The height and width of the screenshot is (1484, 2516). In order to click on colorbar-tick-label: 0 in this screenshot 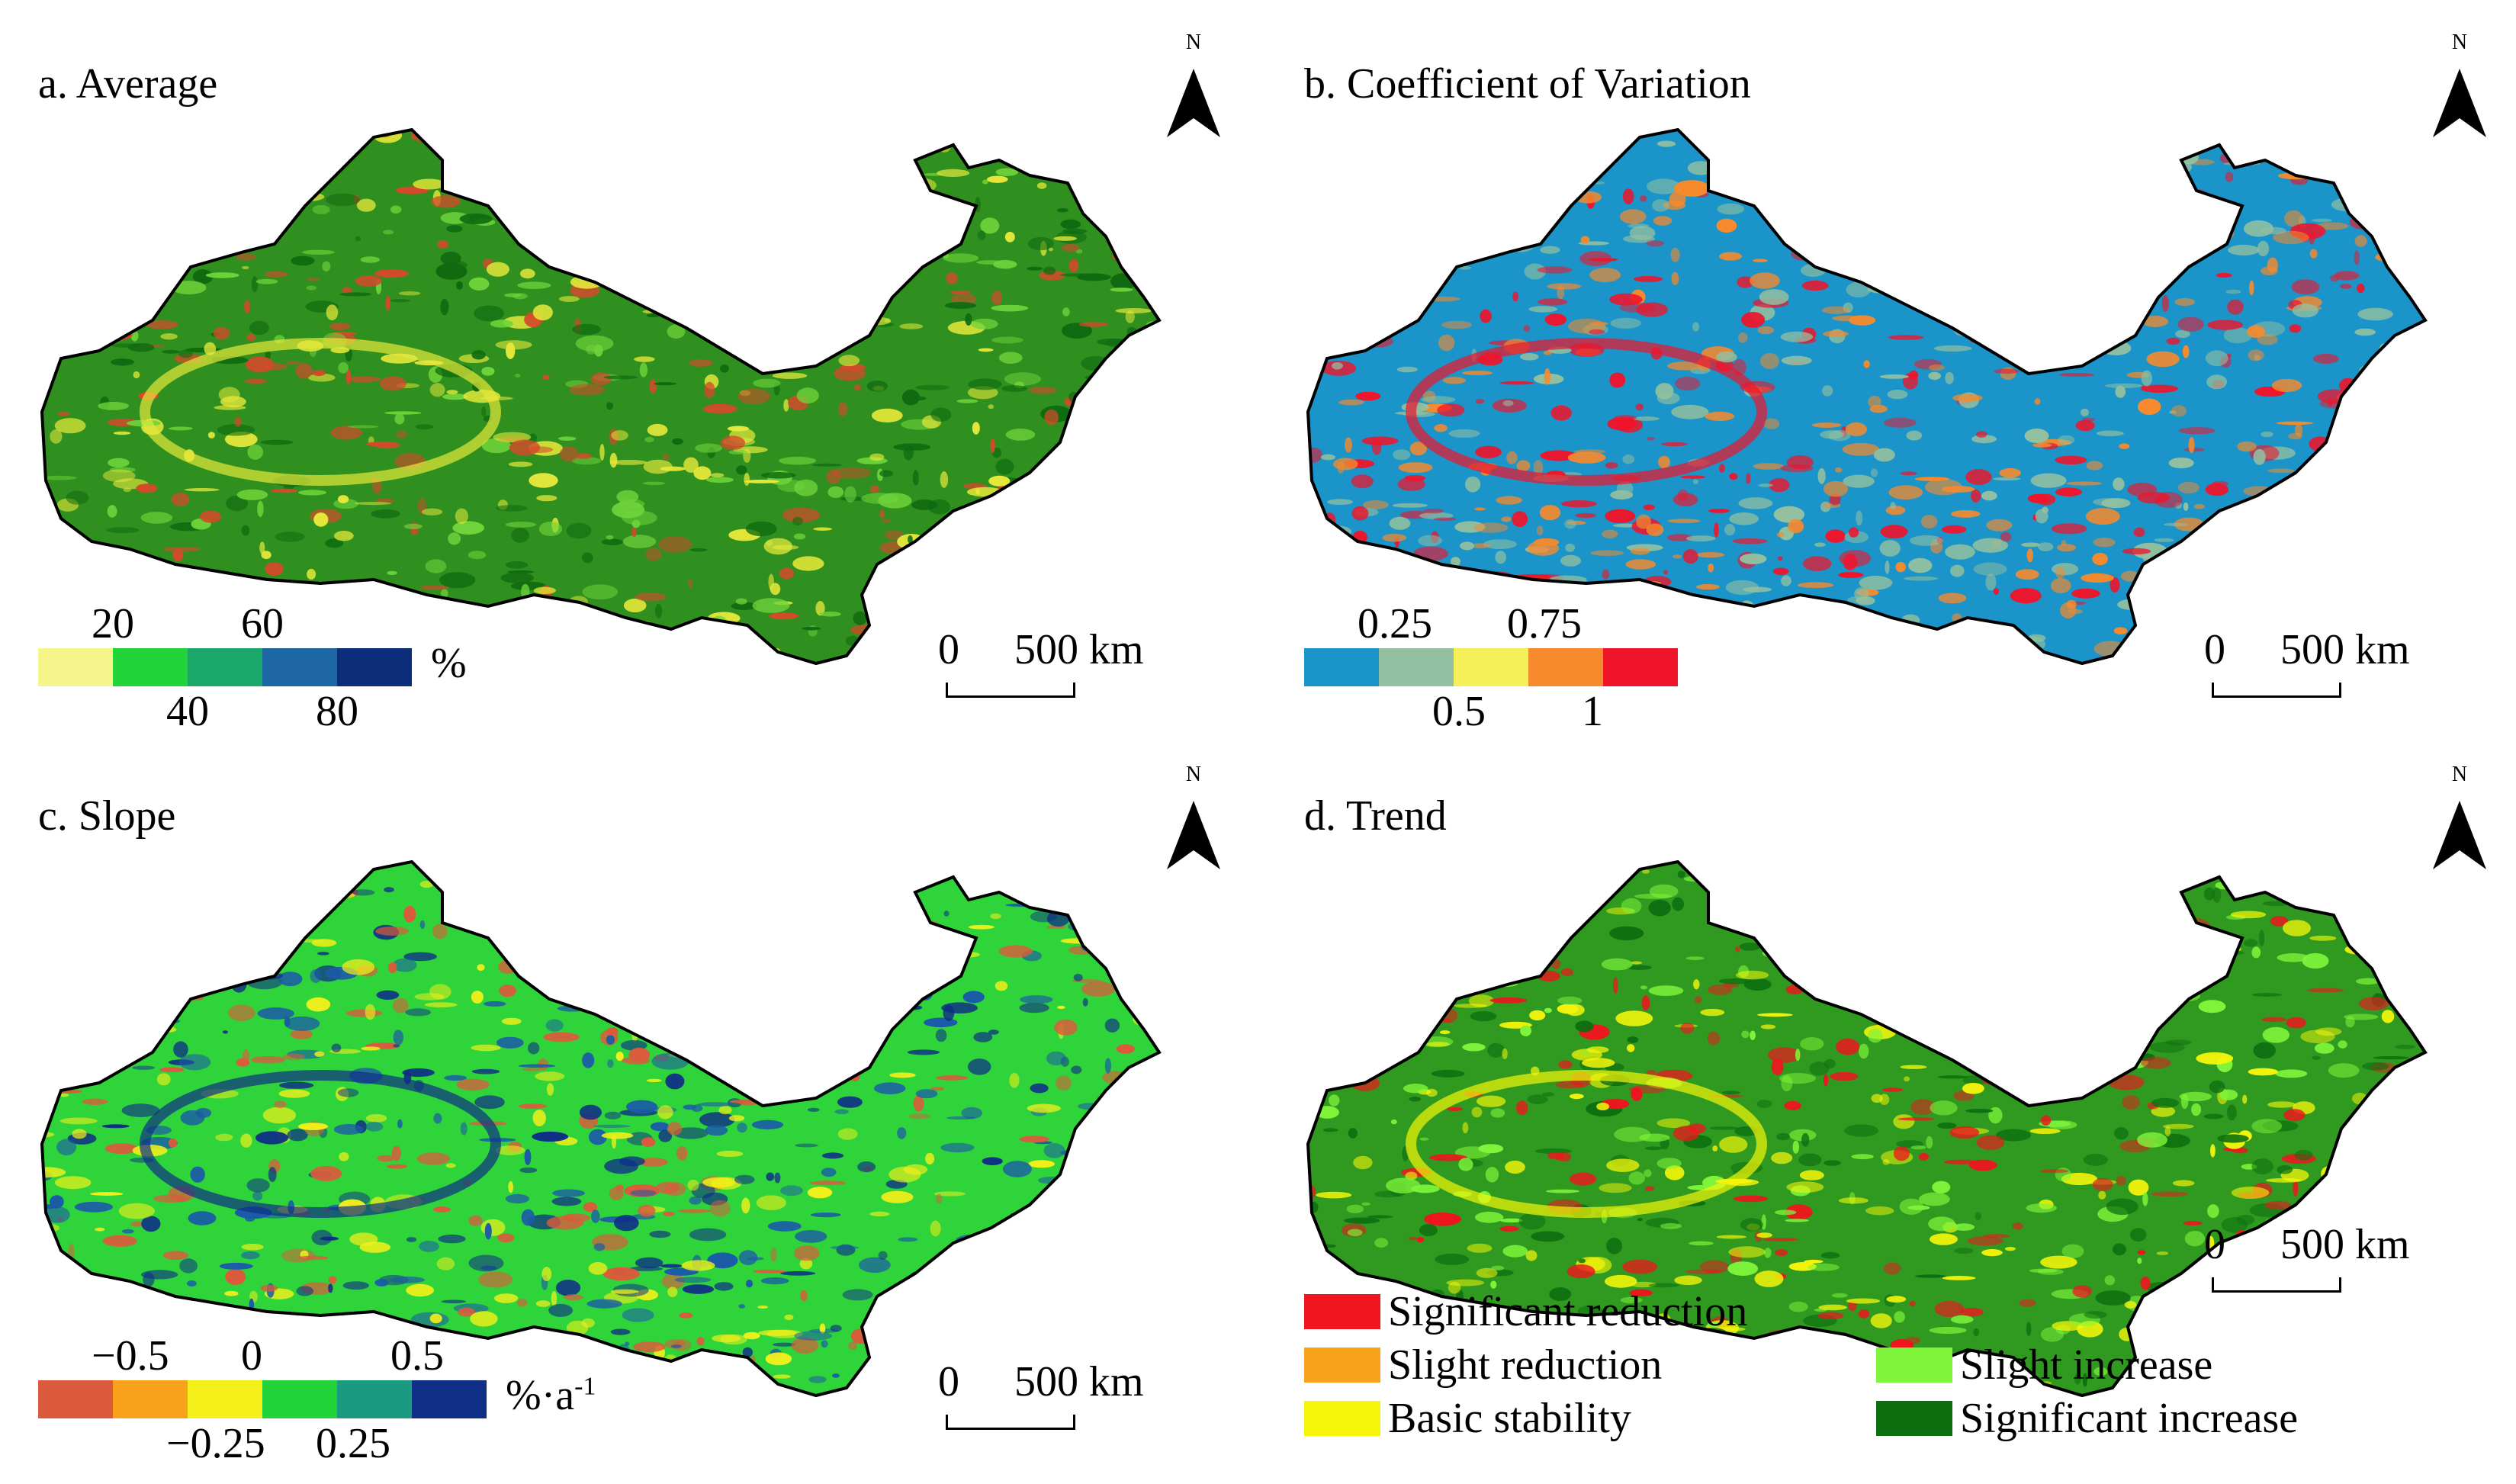, I will do `click(251, 1356)`.